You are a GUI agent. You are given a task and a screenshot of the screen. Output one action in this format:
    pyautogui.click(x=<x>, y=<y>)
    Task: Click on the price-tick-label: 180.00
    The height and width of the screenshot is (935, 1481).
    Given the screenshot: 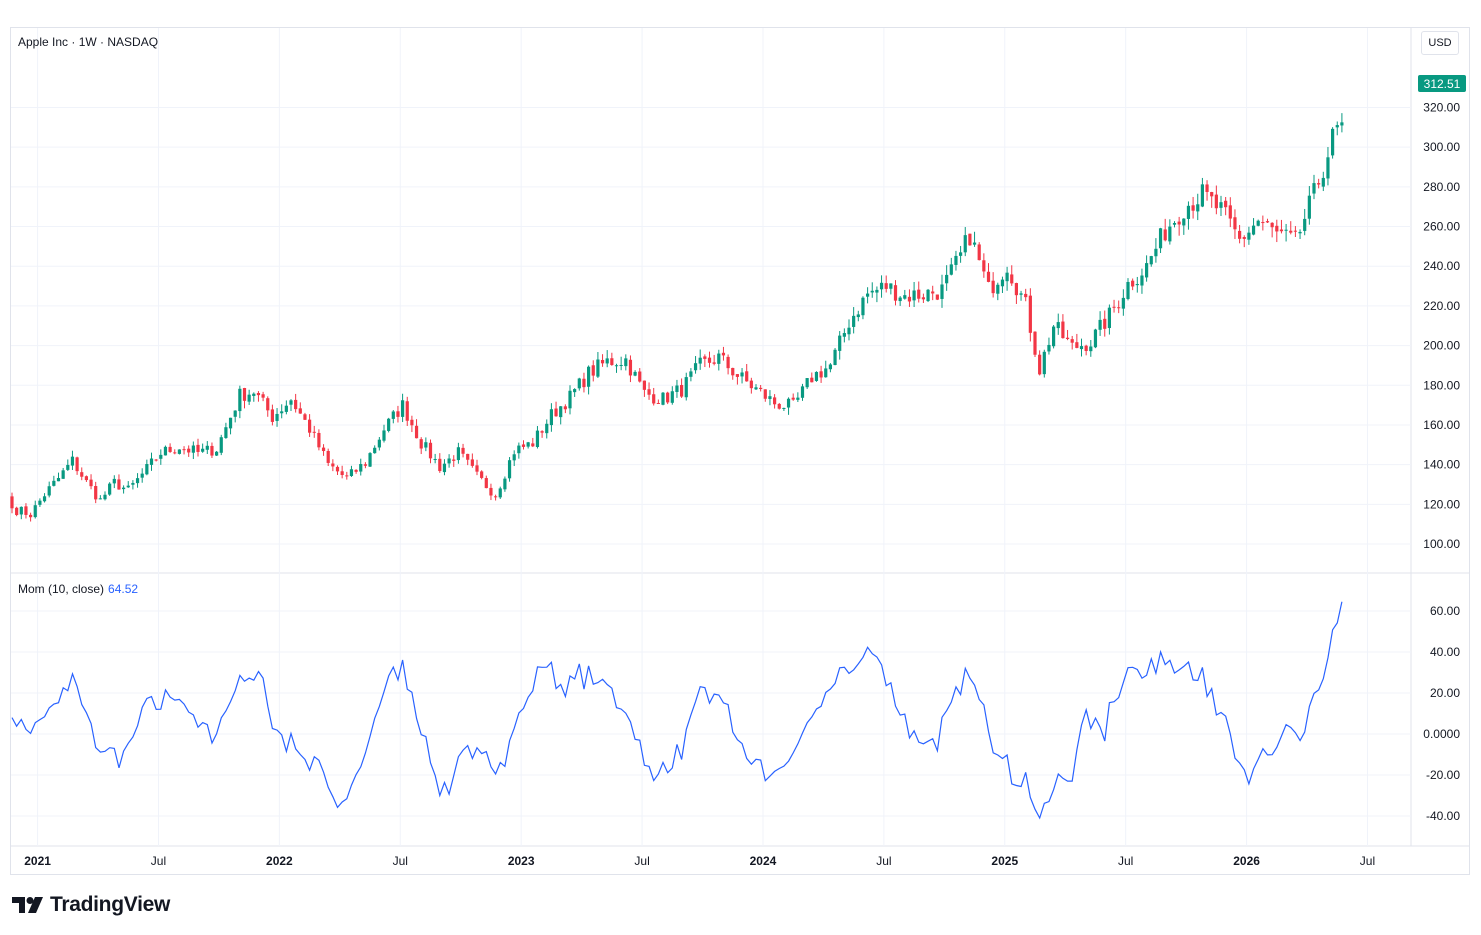 What is the action you would take?
    pyautogui.click(x=1441, y=385)
    